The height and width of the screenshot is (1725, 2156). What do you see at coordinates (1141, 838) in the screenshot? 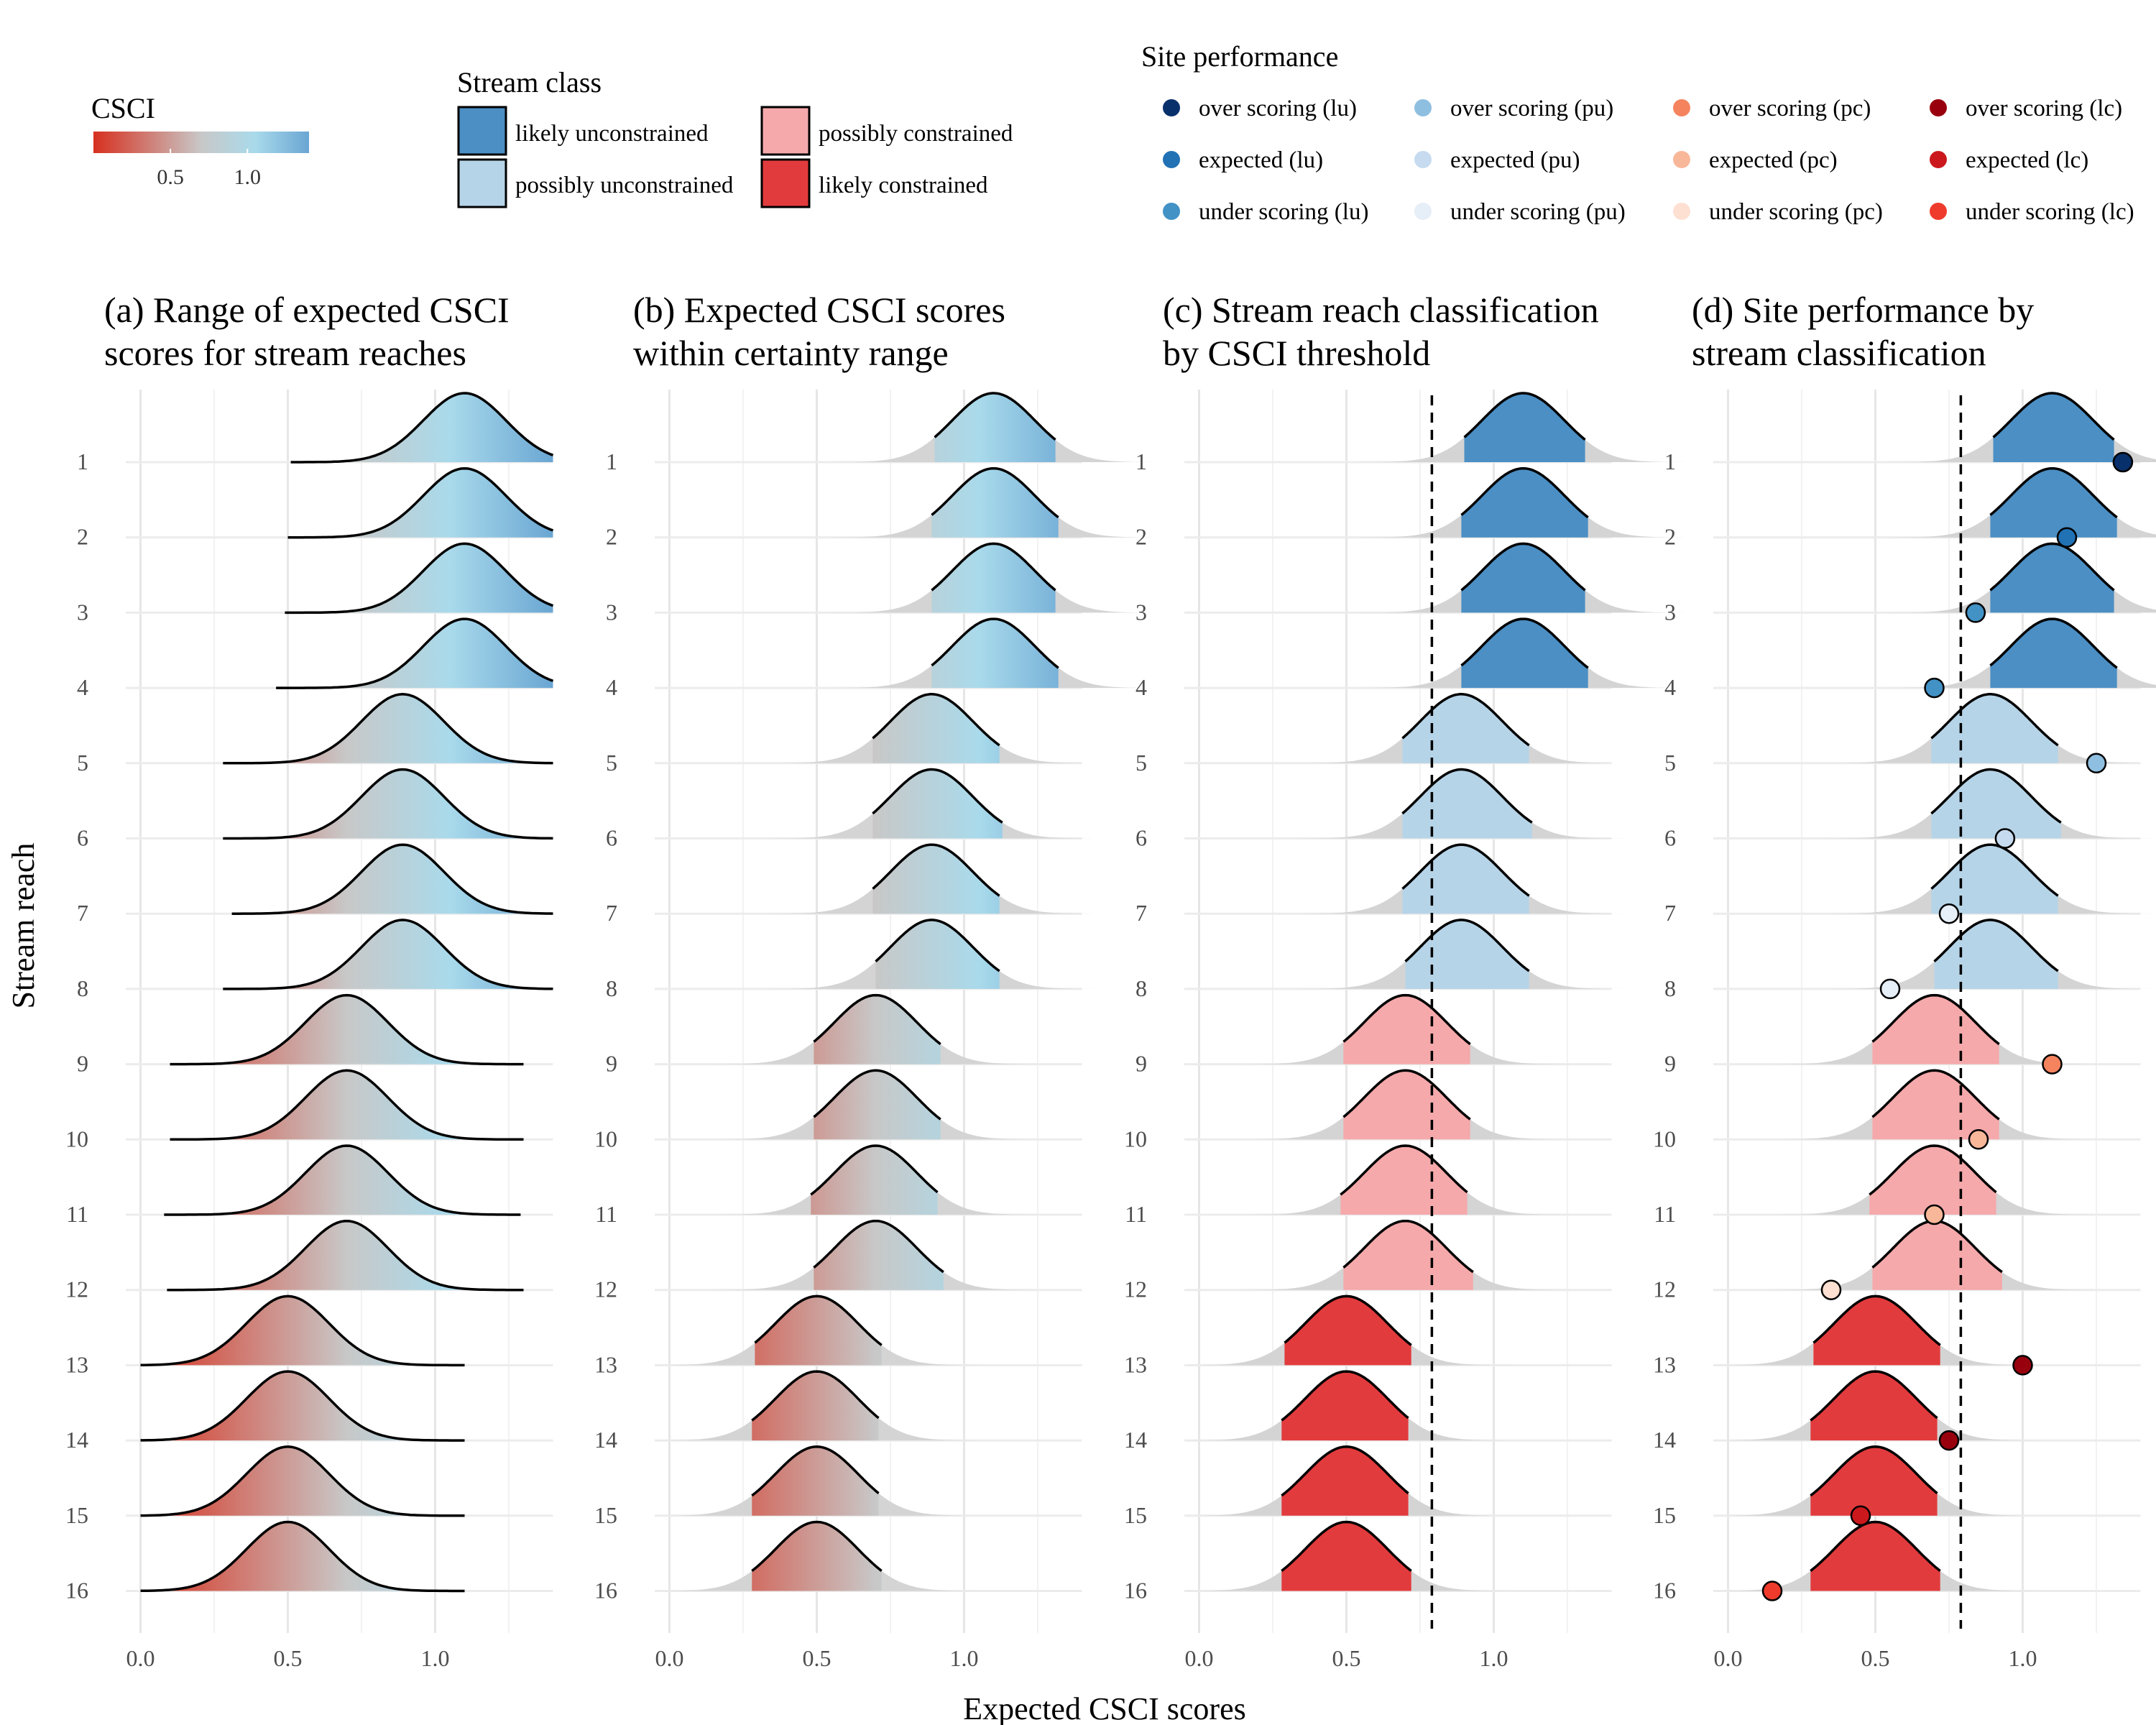
I see `reach-label: 6` at bounding box center [1141, 838].